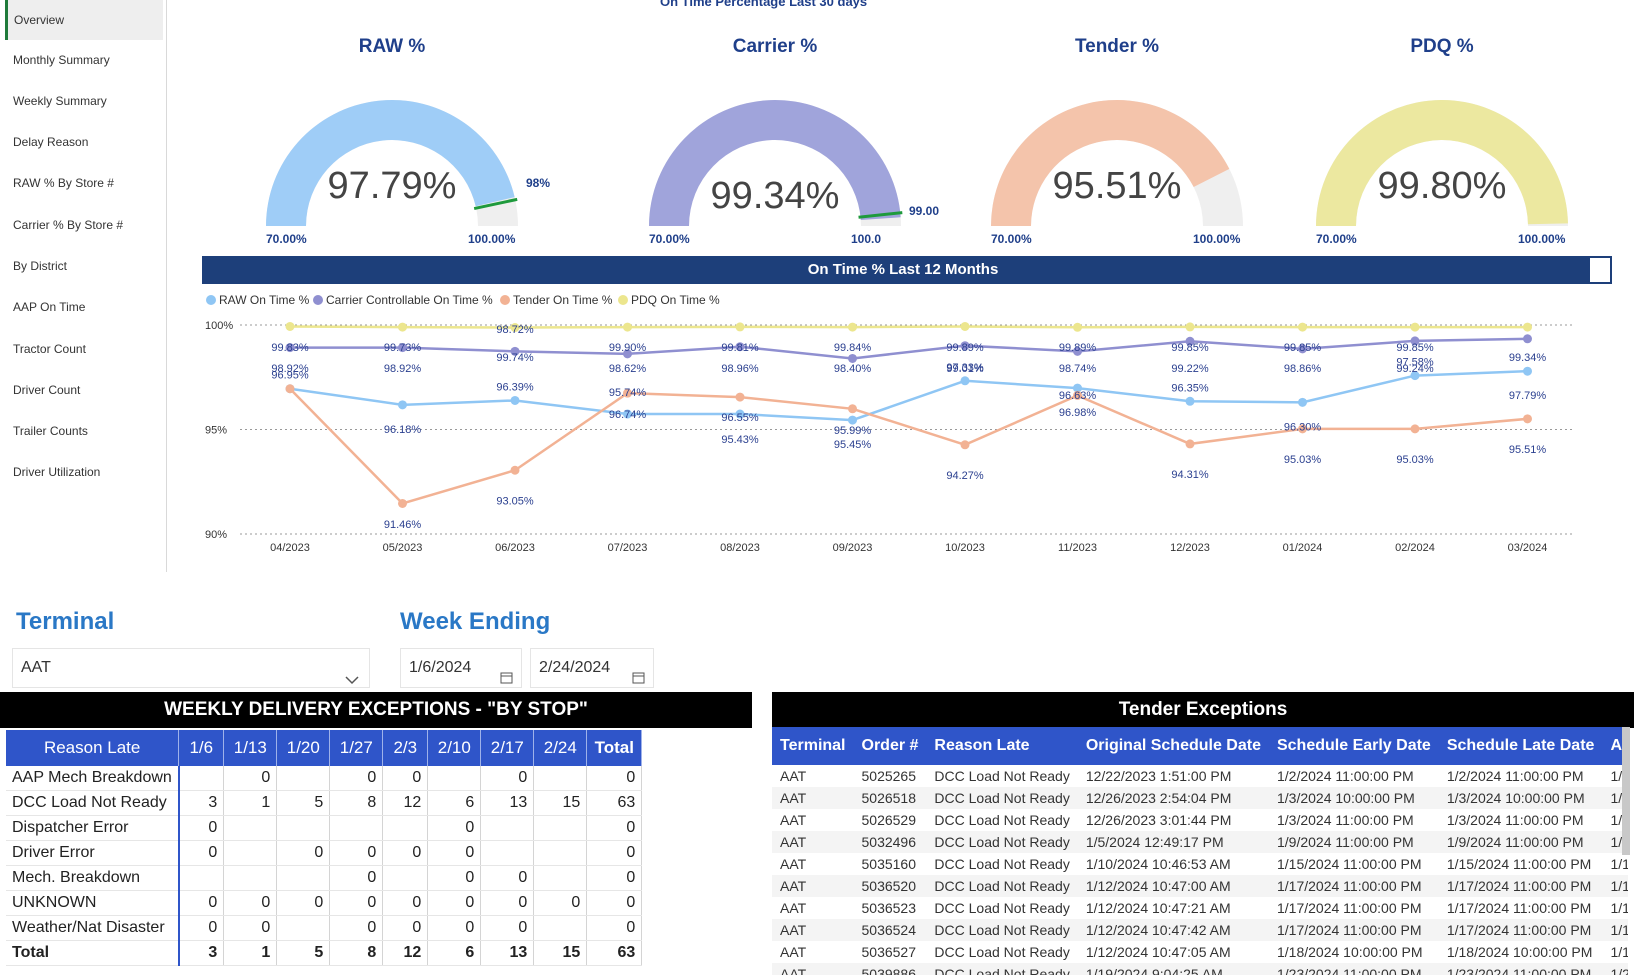 The height and width of the screenshot is (975, 1634). Describe the element at coordinates (1158, 952) in the screenshot. I see `table-cell: 1/12/2024 10:47:05 AM` at that location.